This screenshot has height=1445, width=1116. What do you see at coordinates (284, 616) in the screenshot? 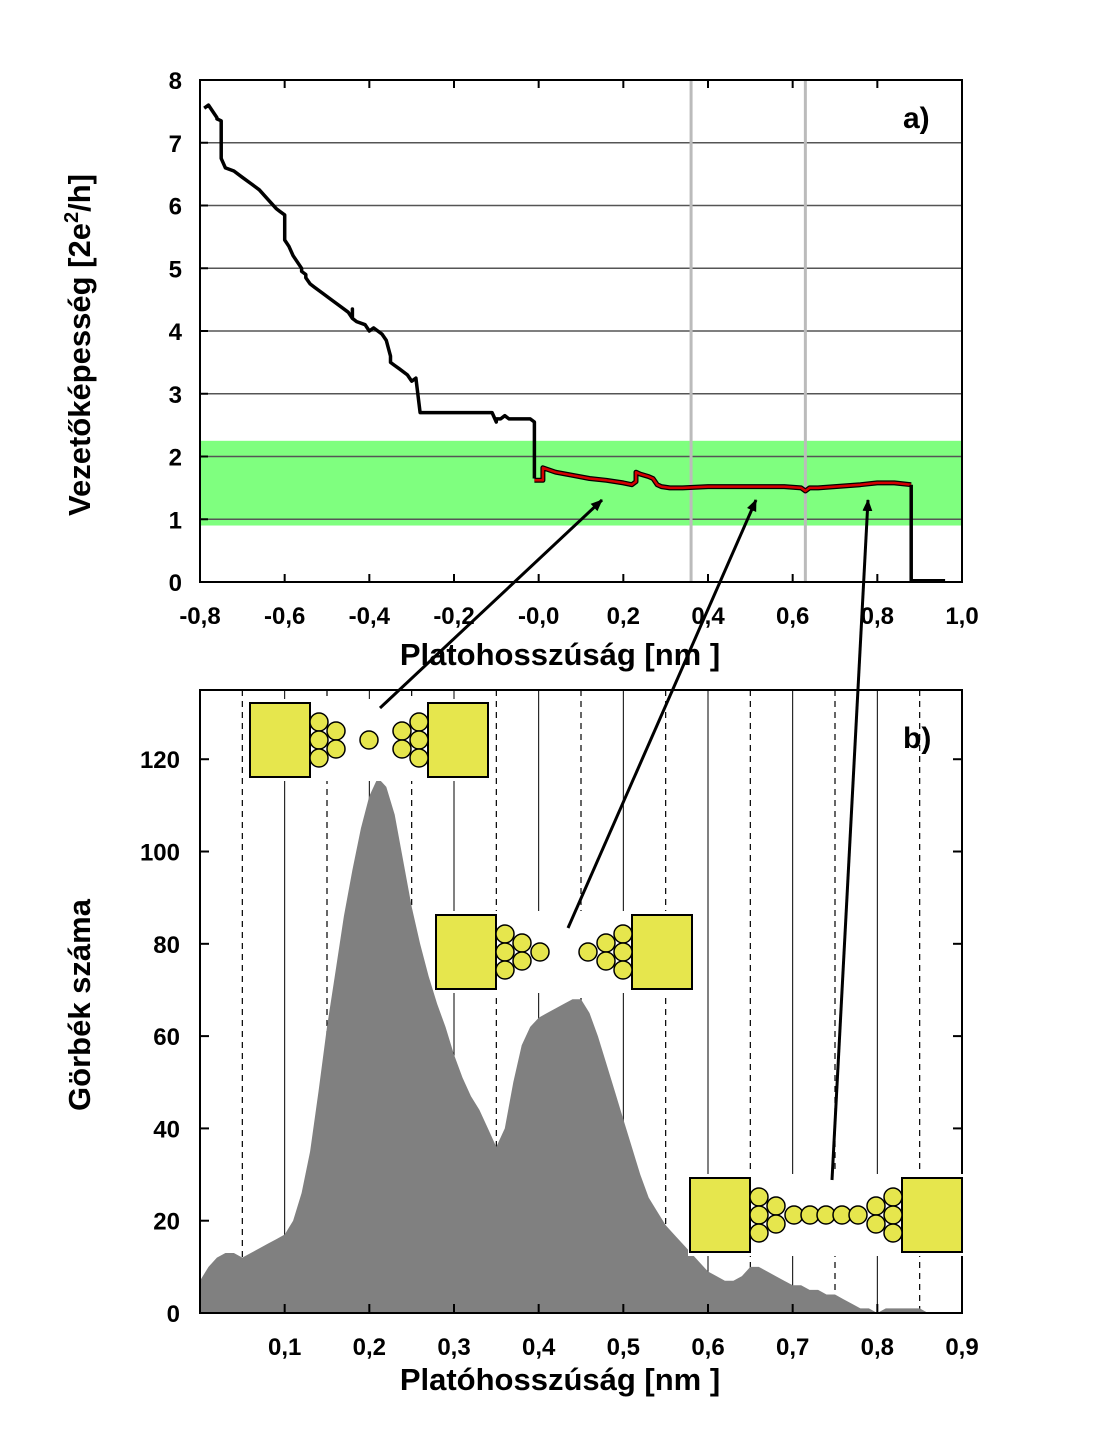
I see `x-tick-label: -0,6` at bounding box center [284, 616].